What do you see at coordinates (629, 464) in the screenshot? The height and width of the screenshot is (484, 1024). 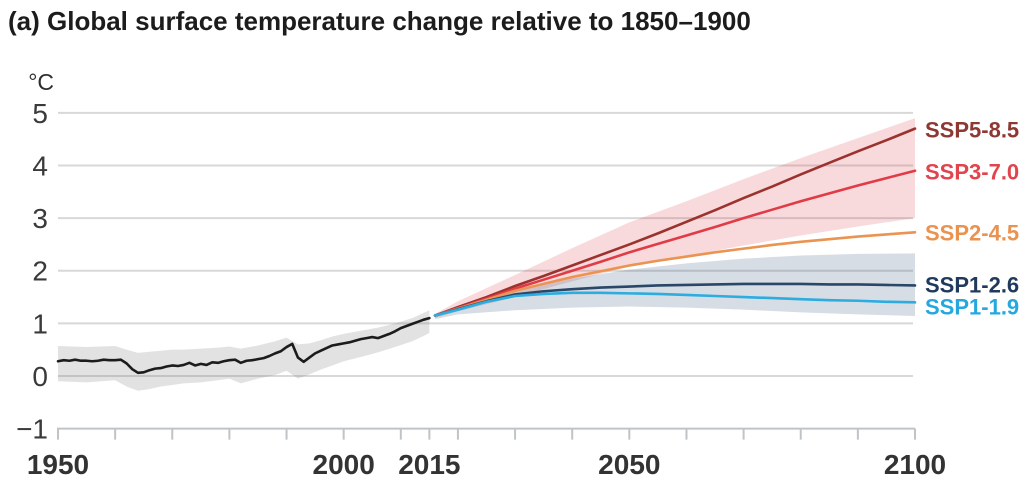 I see `x-tick-label: 2050` at bounding box center [629, 464].